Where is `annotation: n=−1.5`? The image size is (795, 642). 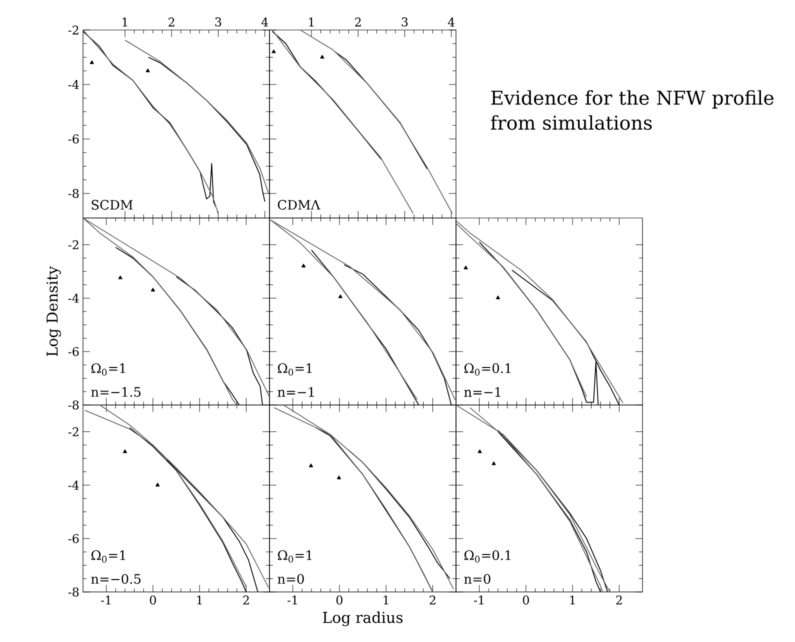
annotation: n=−1.5 is located at coordinates (115, 391).